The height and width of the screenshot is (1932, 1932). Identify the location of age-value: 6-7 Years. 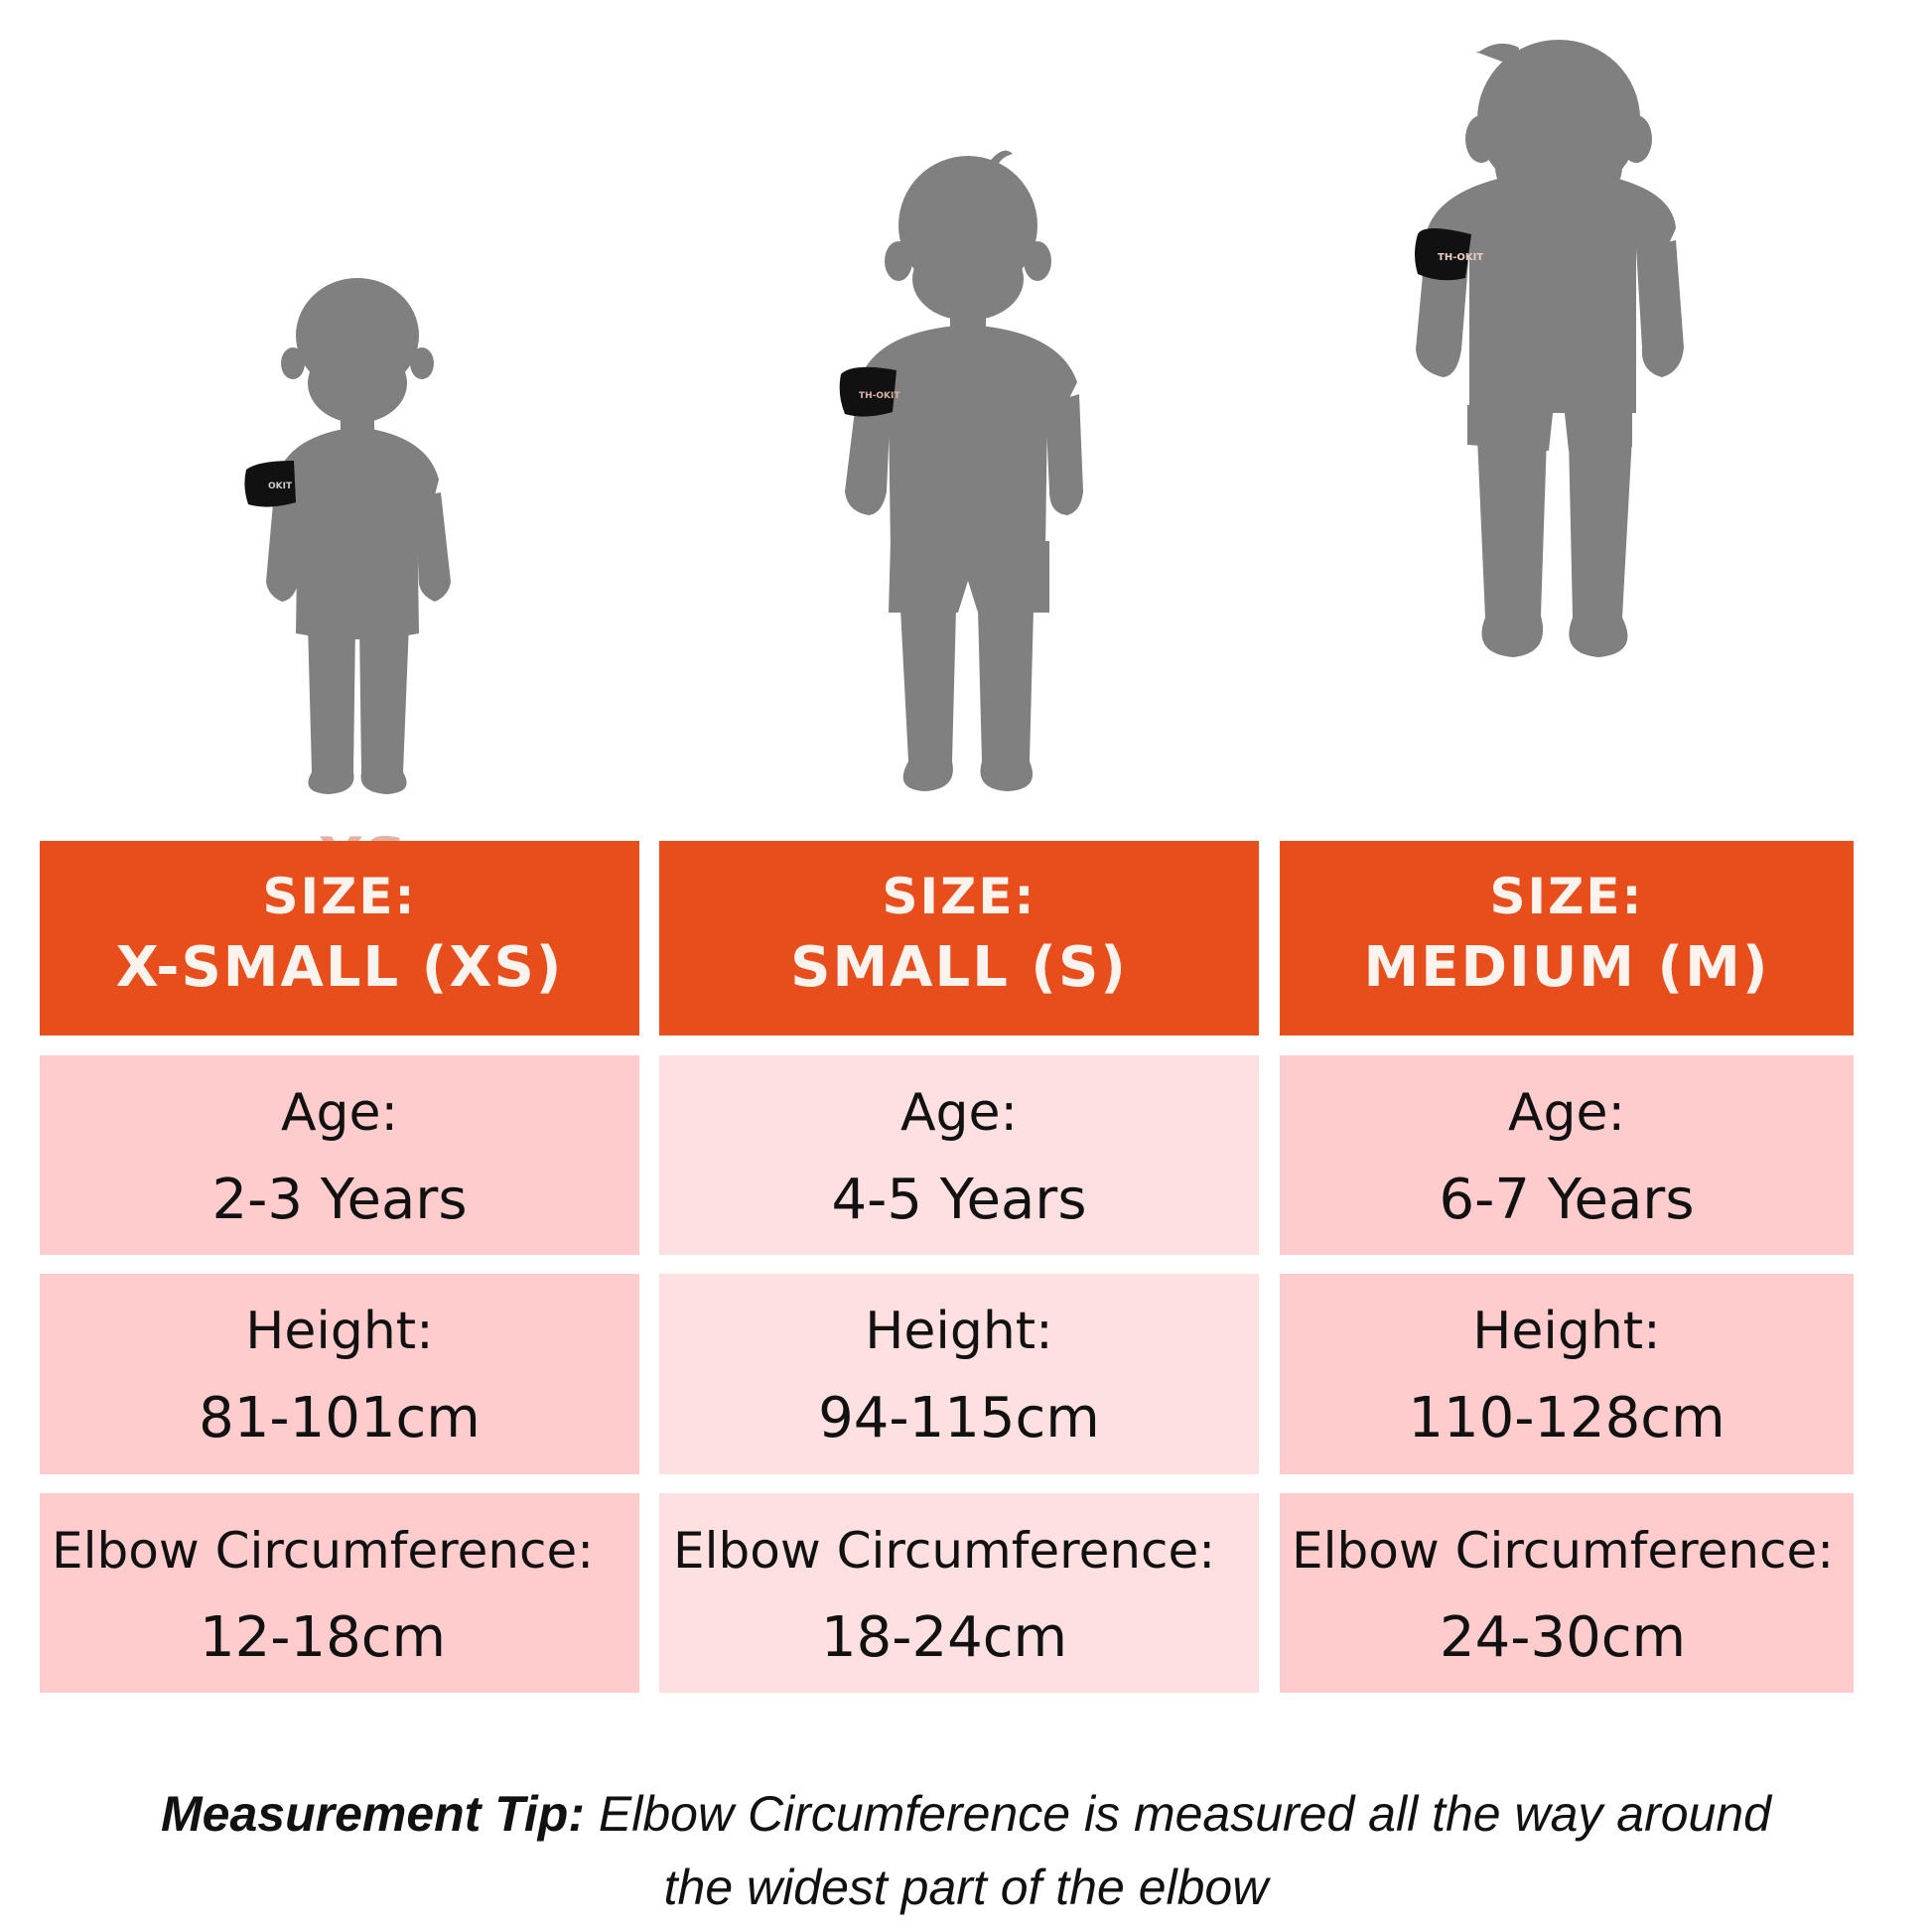
(1567, 1199).